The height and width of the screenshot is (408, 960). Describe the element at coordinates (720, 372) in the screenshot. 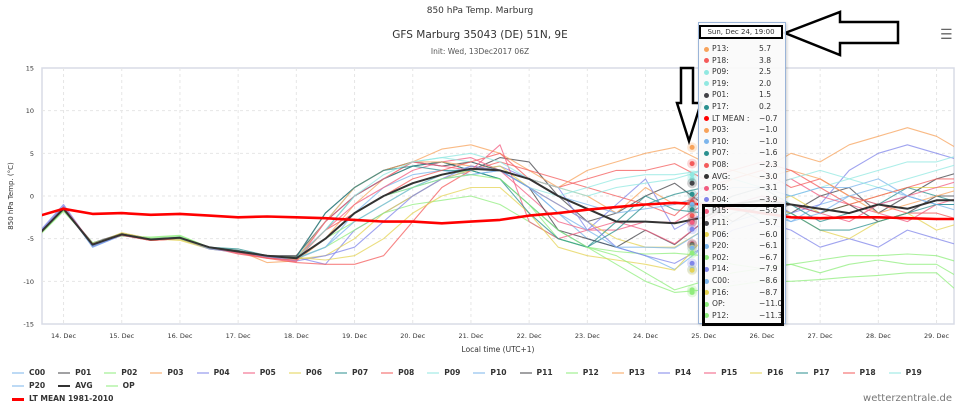

I see `legend-item: P15` at that location.